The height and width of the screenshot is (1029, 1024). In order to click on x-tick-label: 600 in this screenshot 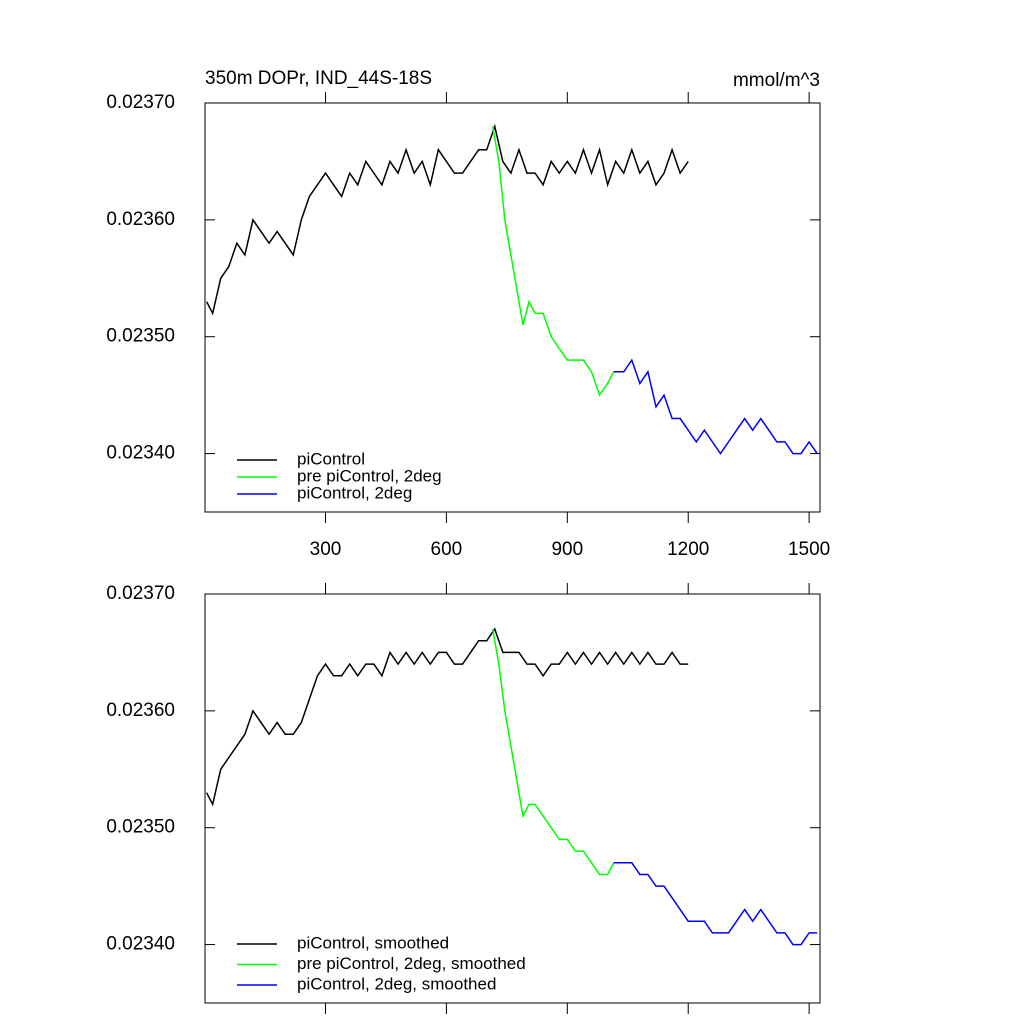, I will do `click(447, 549)`.